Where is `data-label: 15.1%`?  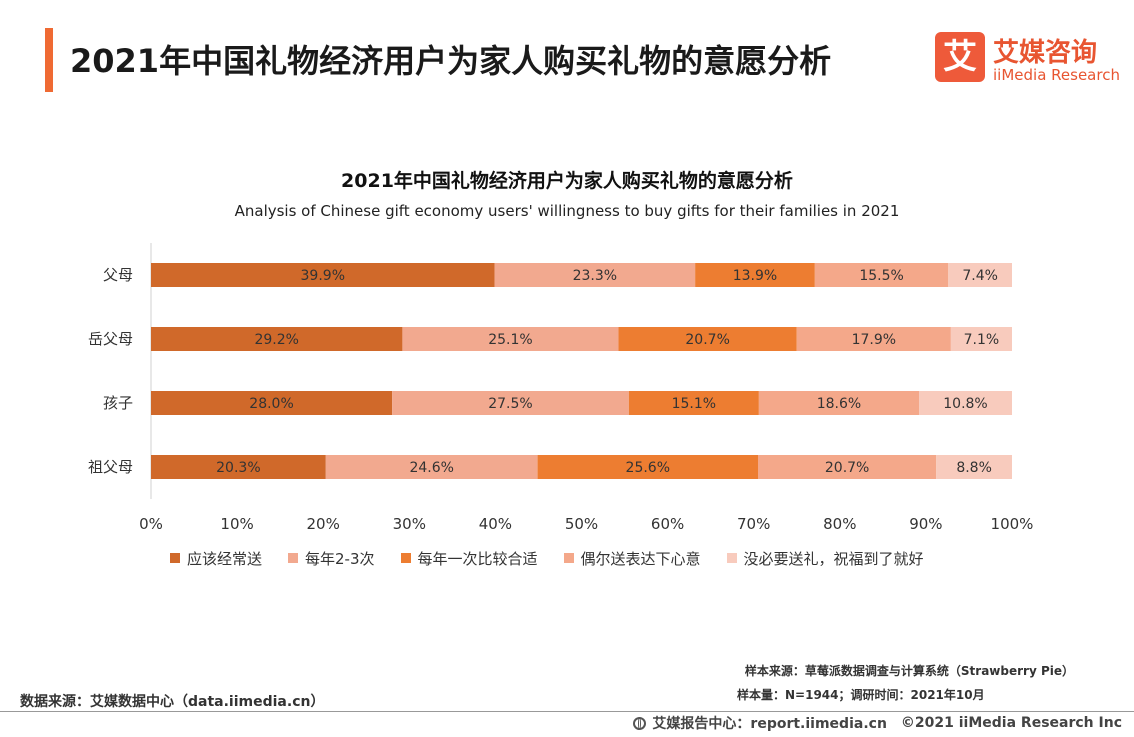 data-label: 15.1% is located at coordinates (694, 404).